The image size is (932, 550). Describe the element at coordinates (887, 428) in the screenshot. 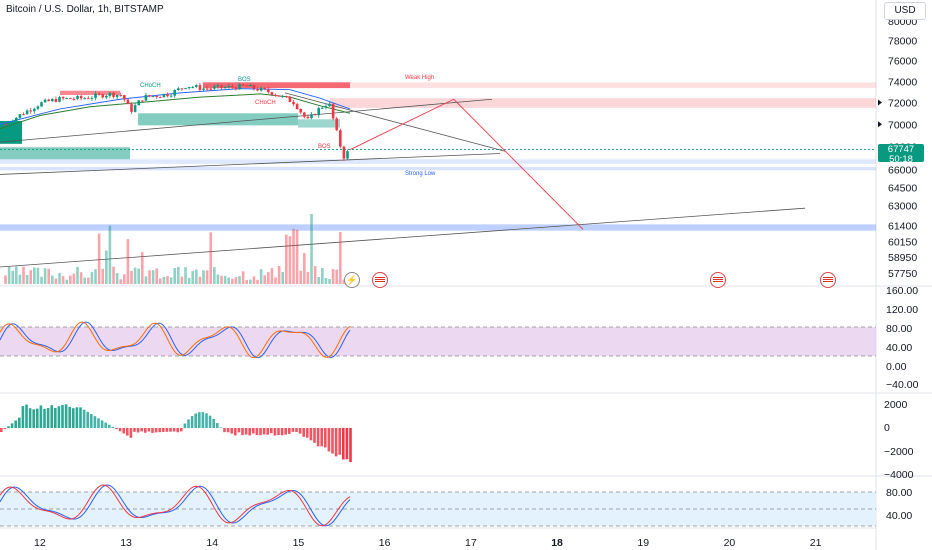

I see `macd-tick-label: 0` at that location.